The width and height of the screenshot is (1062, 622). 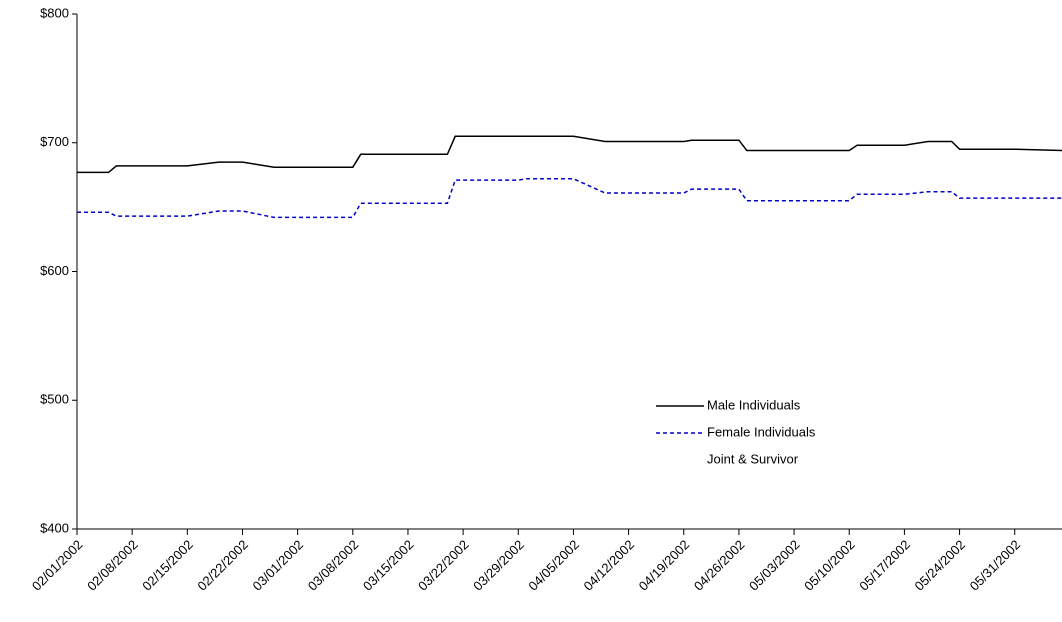 What do you see at coordinates (754, 404) in the screenshot?
I see `legend-label: Male Individuals` at bounding box center [754, 404].